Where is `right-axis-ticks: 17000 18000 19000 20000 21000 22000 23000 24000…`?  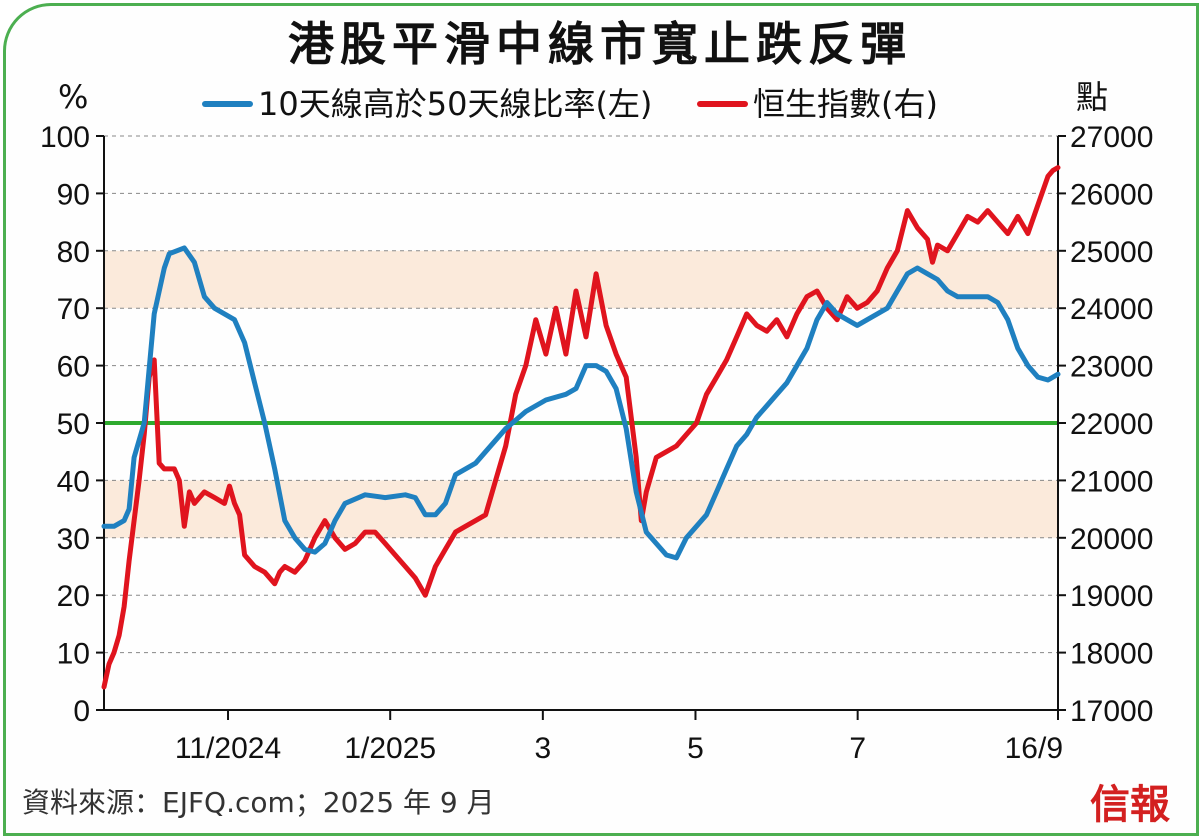
right-axis-ticks: 17000 18000 19000 20000 21000 22000 23000 24000… is located at coordinates (1105, 424).